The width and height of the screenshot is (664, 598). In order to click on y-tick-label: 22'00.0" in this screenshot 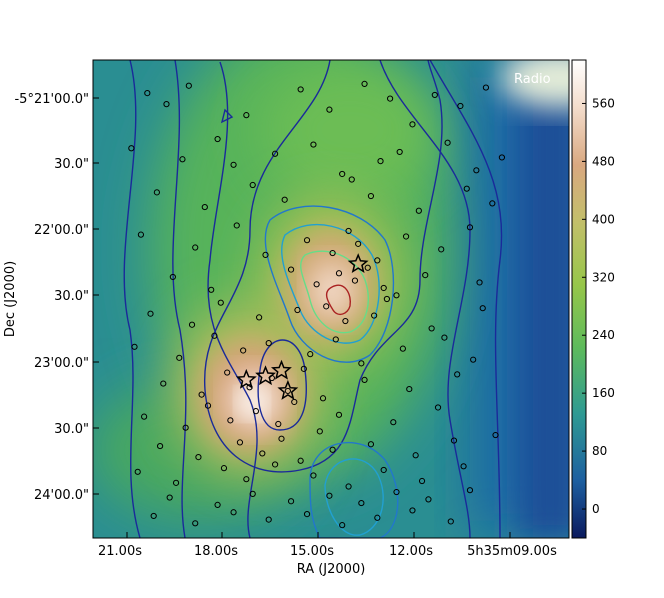, I will do `click(61, 230)`.